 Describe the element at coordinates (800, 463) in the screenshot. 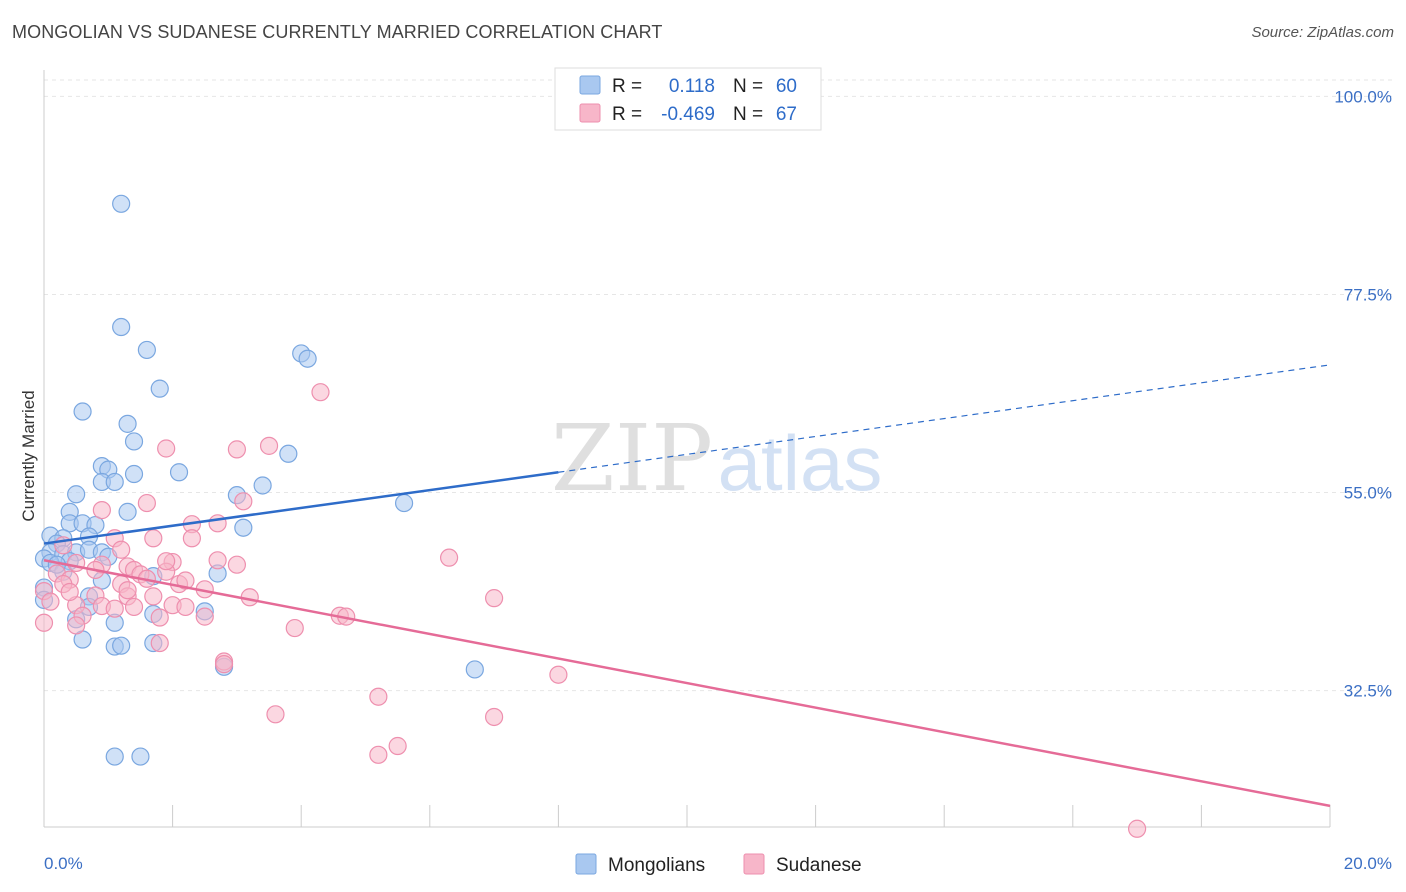

I see `watermark-atlas: atlas` at that location.